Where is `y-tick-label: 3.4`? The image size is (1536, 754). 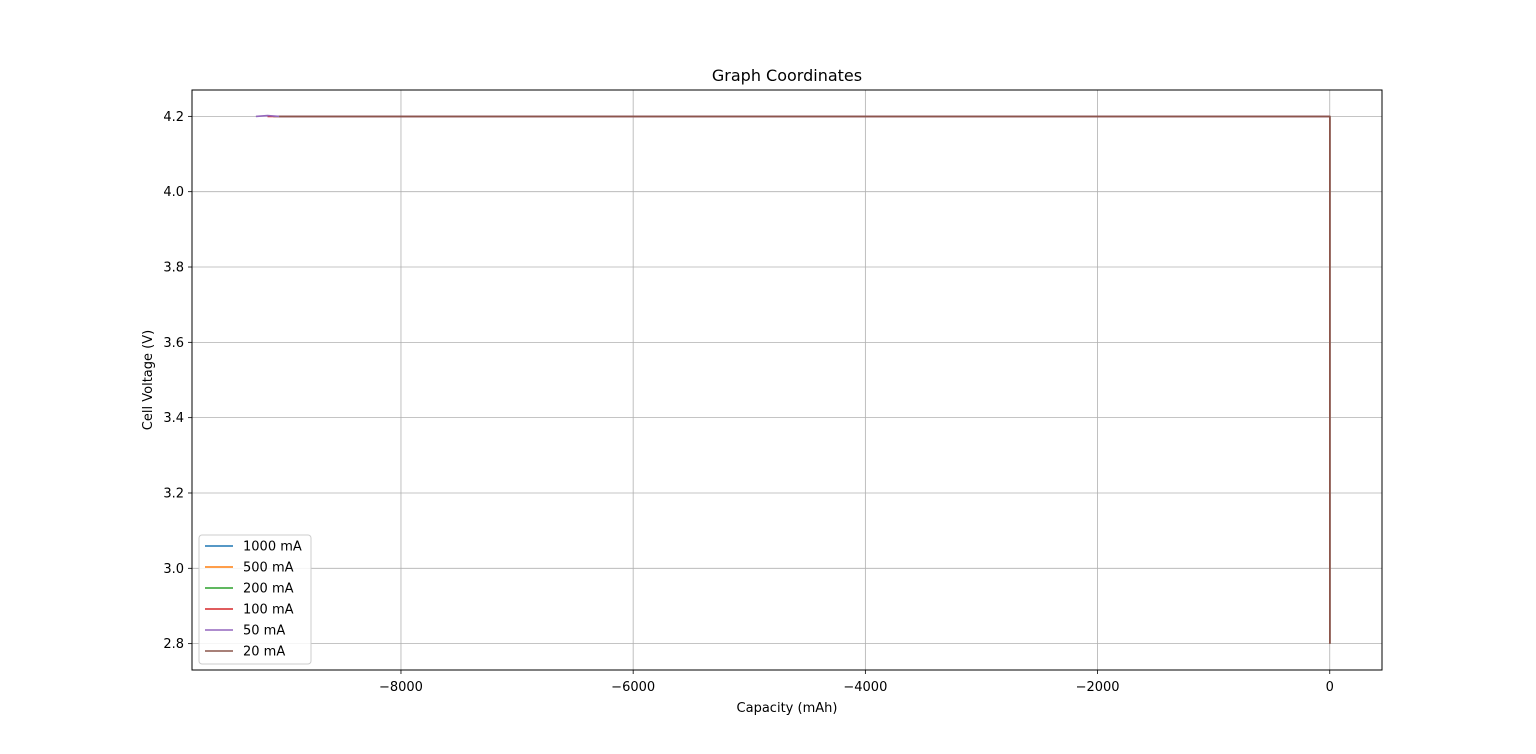
y-tick-label: 3.4 is located at coordinates (173, 418).